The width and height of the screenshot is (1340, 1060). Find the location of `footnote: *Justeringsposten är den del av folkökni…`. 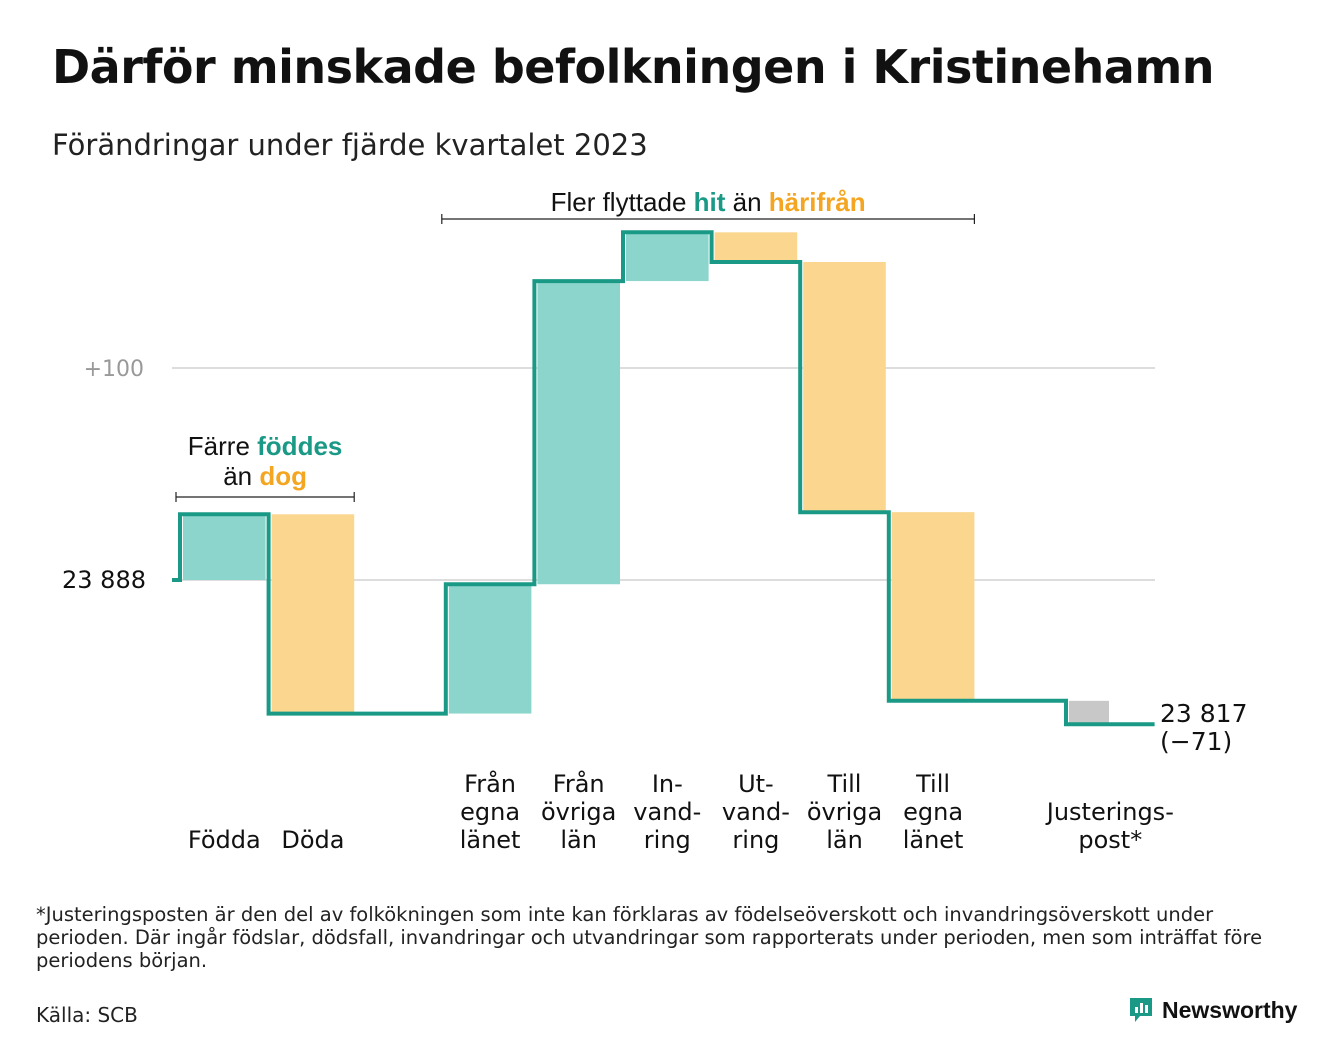

footnote: *Justeringsposten är den del av folkökni… is located at coordinates (649, 937).